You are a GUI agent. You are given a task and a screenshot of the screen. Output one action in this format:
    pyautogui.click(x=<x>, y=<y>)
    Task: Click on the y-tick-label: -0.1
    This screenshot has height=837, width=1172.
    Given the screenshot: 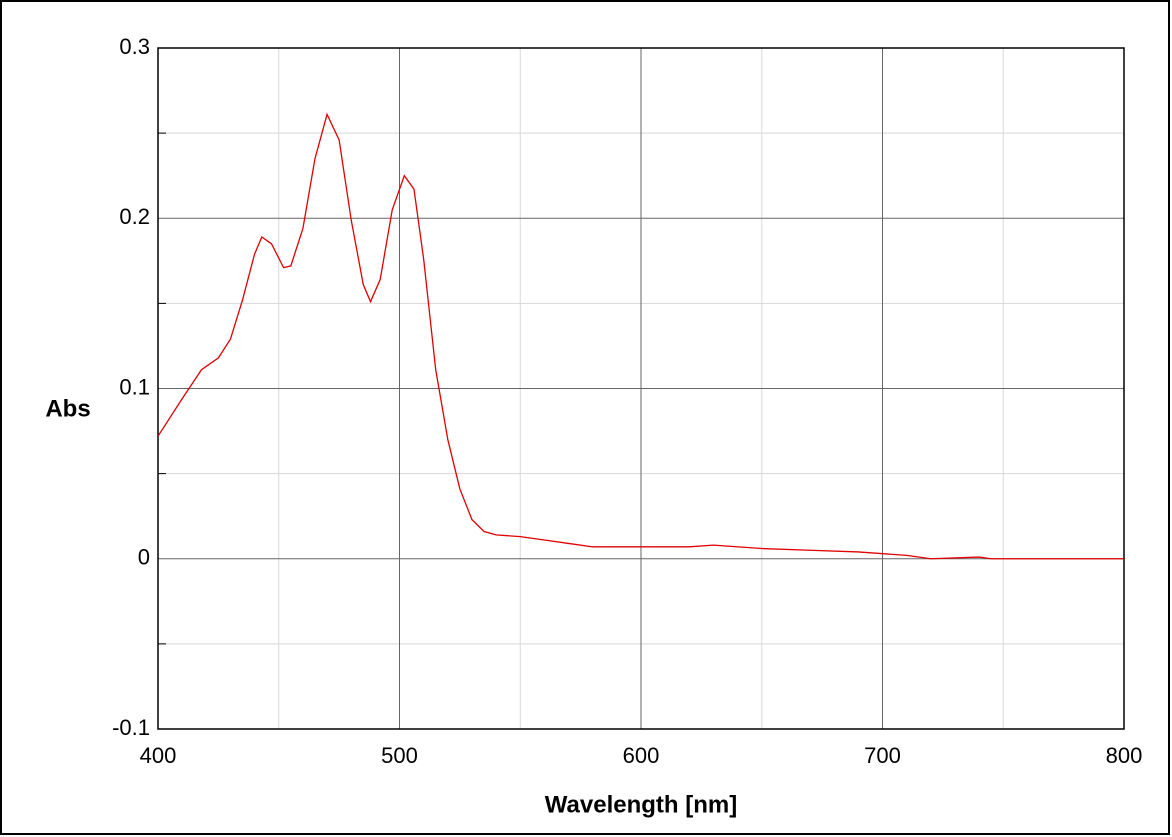 What is the action you would take?
    pyautogui.click(x=131, y=727)
    